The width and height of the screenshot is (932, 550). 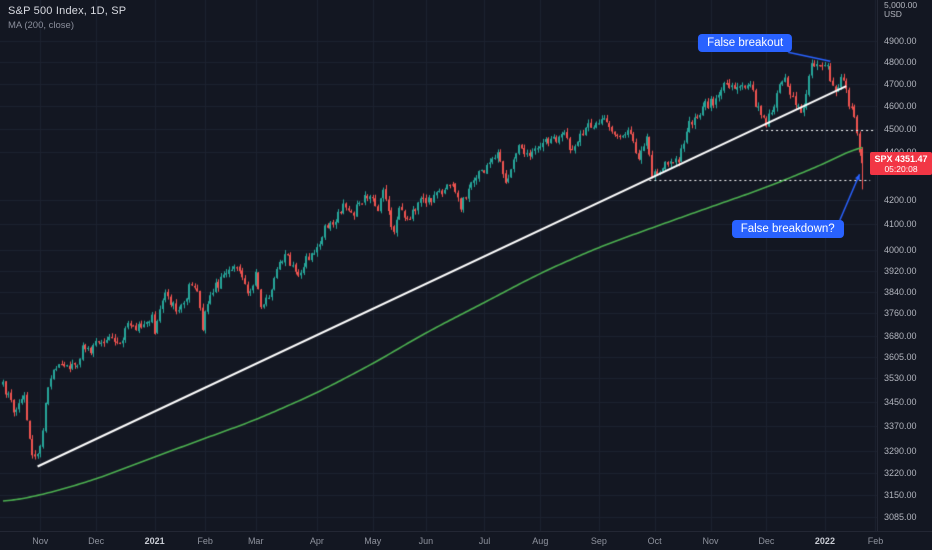 I want to click on price-axis-top-value: 5,000.00, so click(x=901, y=5).